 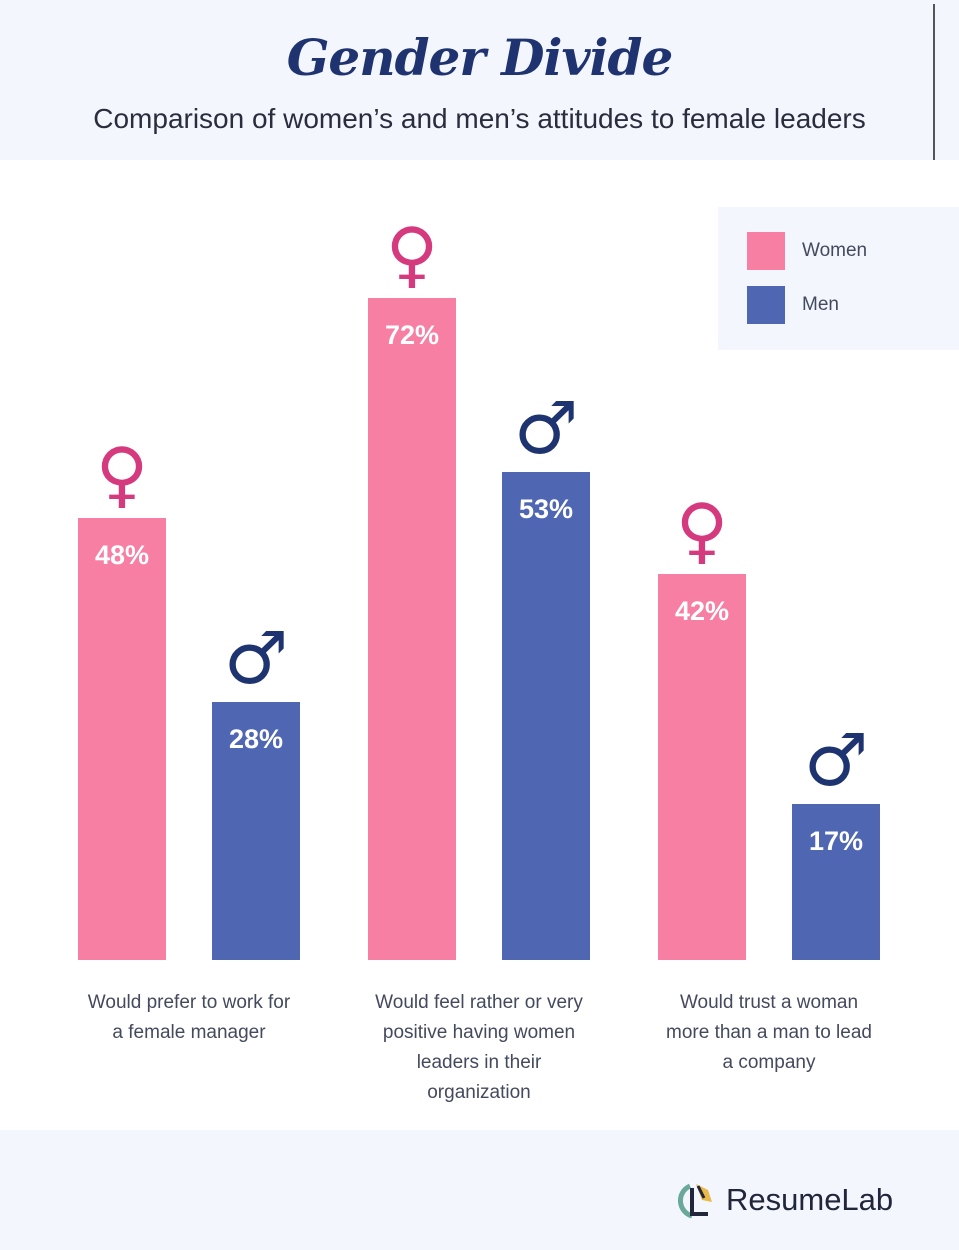 I want to click on category-label-1: Would prefer to work for a female manager, so click(x=189, y=1018).